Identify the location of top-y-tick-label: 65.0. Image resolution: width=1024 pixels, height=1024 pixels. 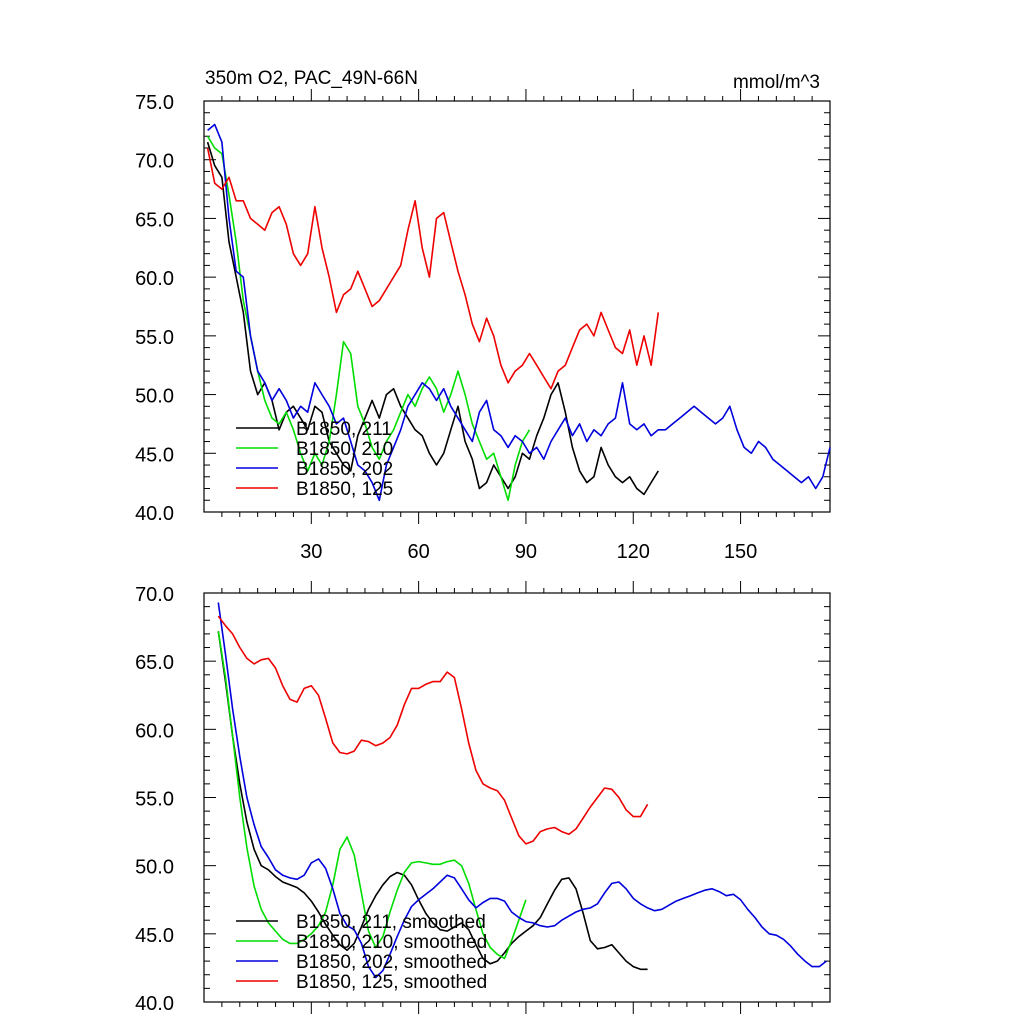
(154, 220).